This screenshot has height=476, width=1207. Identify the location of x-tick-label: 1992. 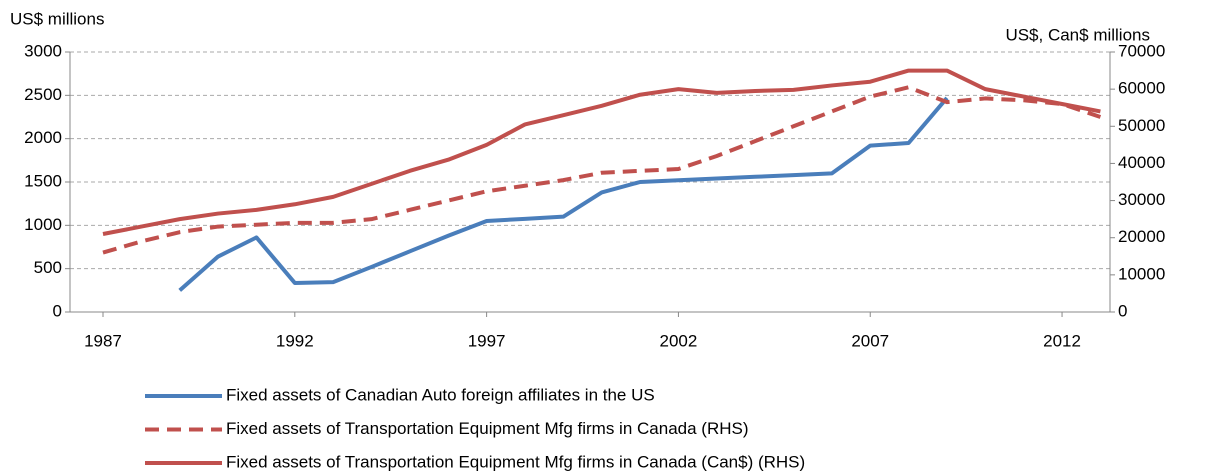
(295, 340).